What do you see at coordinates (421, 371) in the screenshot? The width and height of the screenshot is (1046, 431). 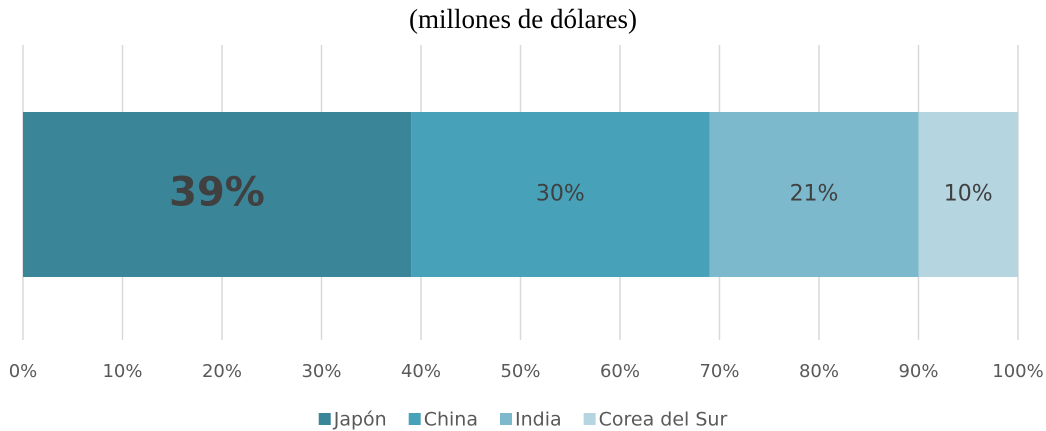 I see `x-tick-label: 40%` at bounding box center [421, 371].